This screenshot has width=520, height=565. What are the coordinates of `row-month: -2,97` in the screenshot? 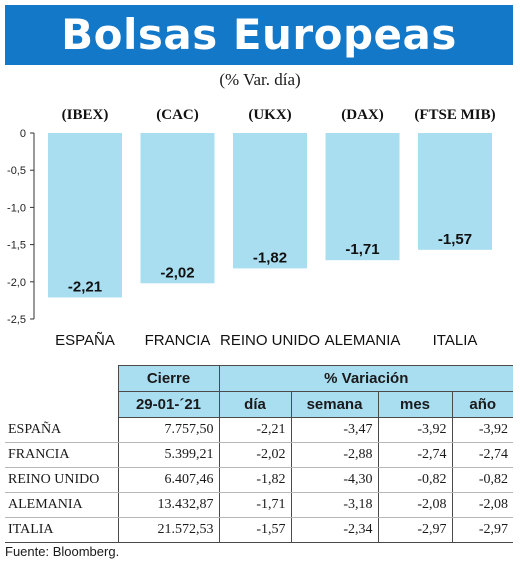 It's located at (415, 530).